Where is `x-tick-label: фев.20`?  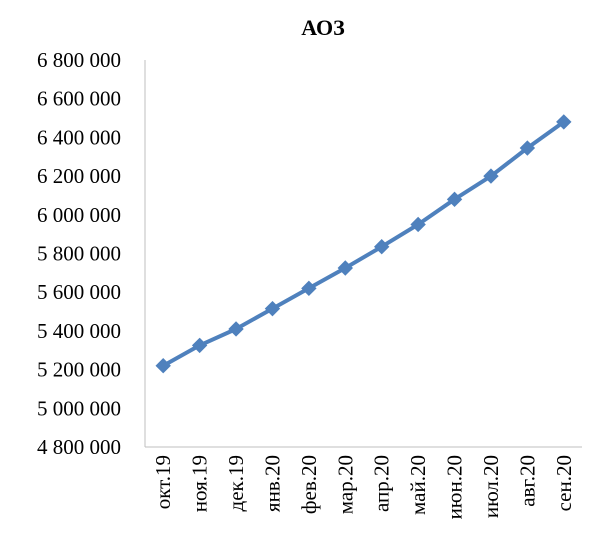 x-tick-label: фев.20 is located at coordinates (309, 484).